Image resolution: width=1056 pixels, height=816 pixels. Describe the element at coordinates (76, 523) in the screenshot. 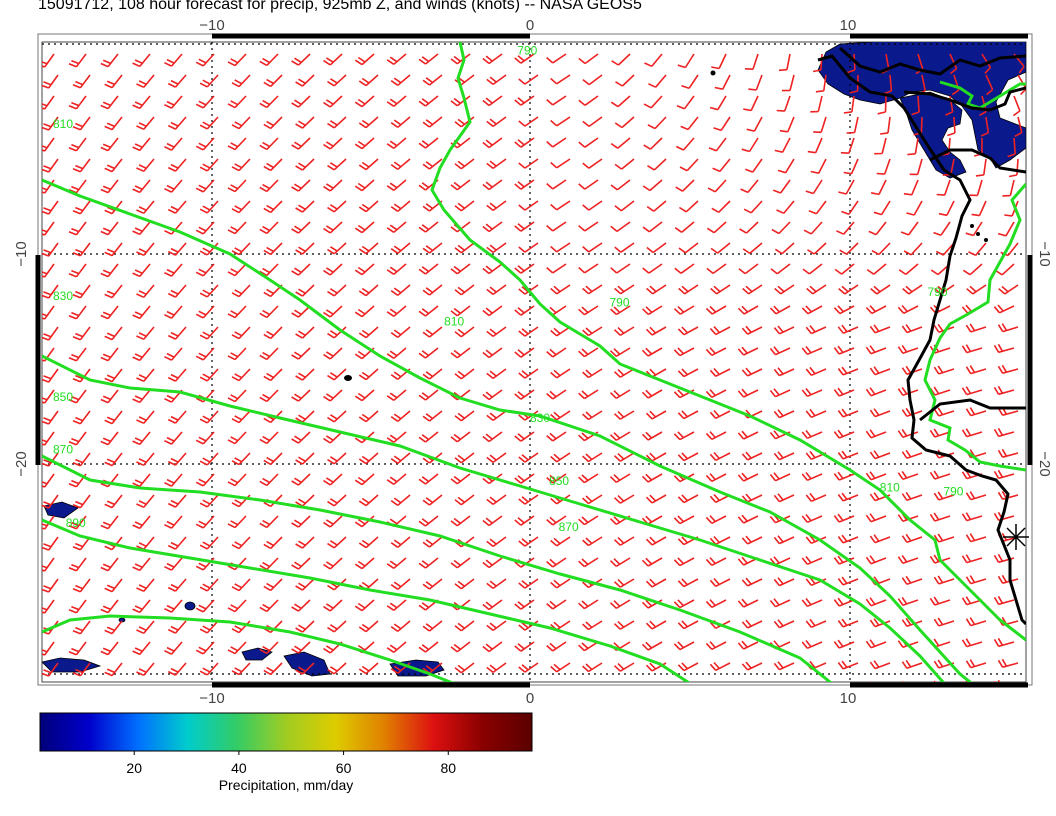

I see `contour-label: 890` at that location.